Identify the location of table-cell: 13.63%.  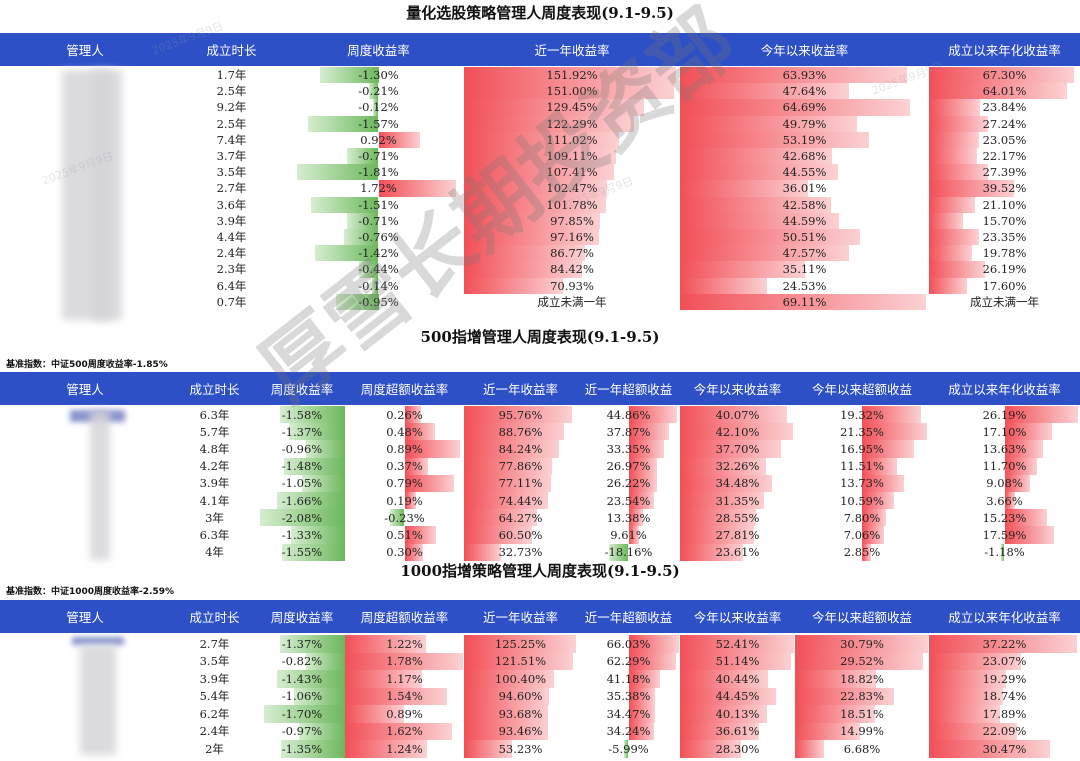
(1004, 449).